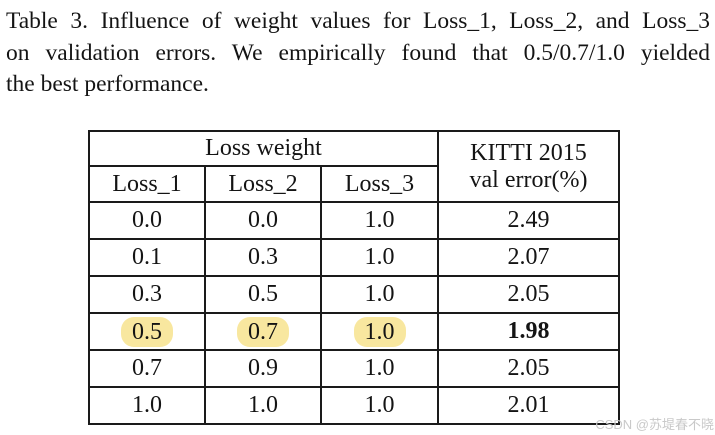 This screenshot has width=715, height=435. Describe the element at coordinates (354, 257) in the screenshot. I see `table-row: 0.1 0.3 1.0 2.07` at that location.